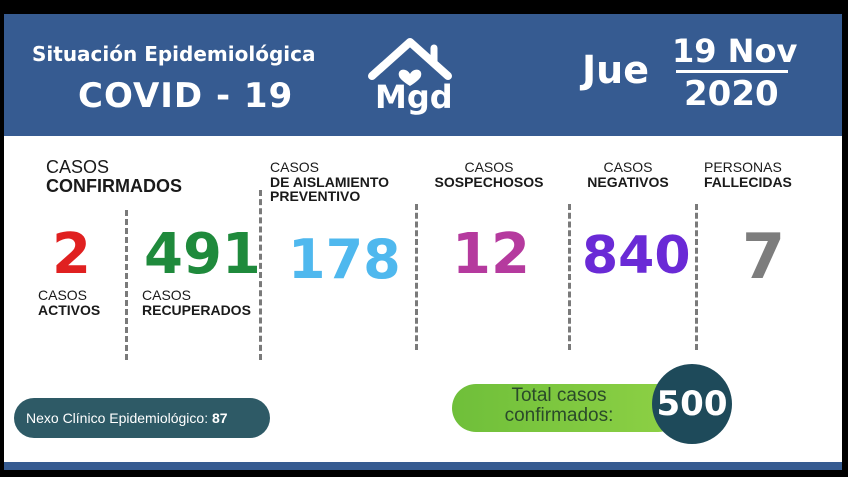 The image size is (848, 477). What do you see at coordinates (69, 302) in the screenshot?
I see `activos-label: CASOS ACTIVOS` at bounding box center [69, 302].